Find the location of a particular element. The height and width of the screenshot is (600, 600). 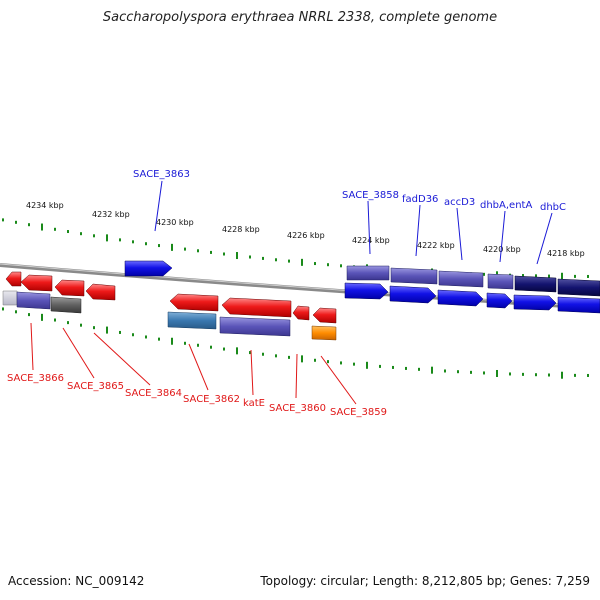

gene-sace-3865-upper is located at coordinates (69, 288).